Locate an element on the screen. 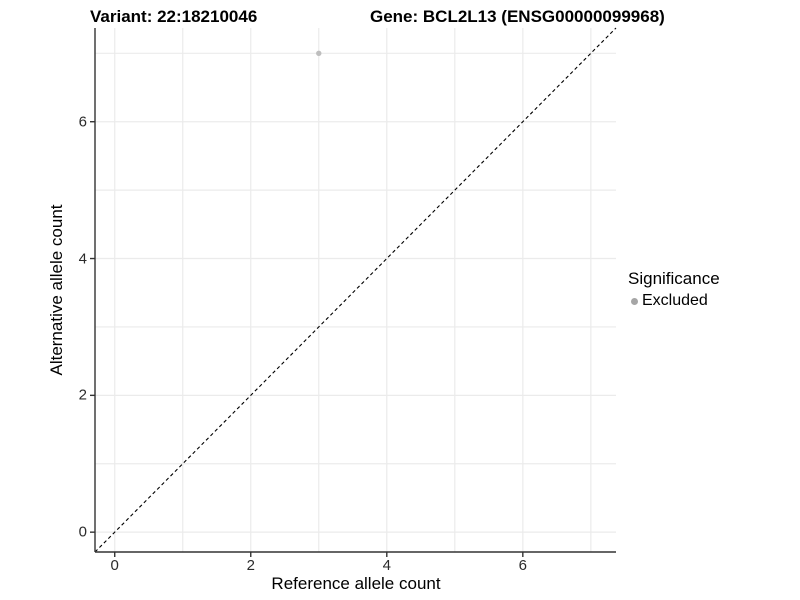 The height and width of the screenshot is (600, 800). x-tick-label: 6 is located at coordinates (522, 565).